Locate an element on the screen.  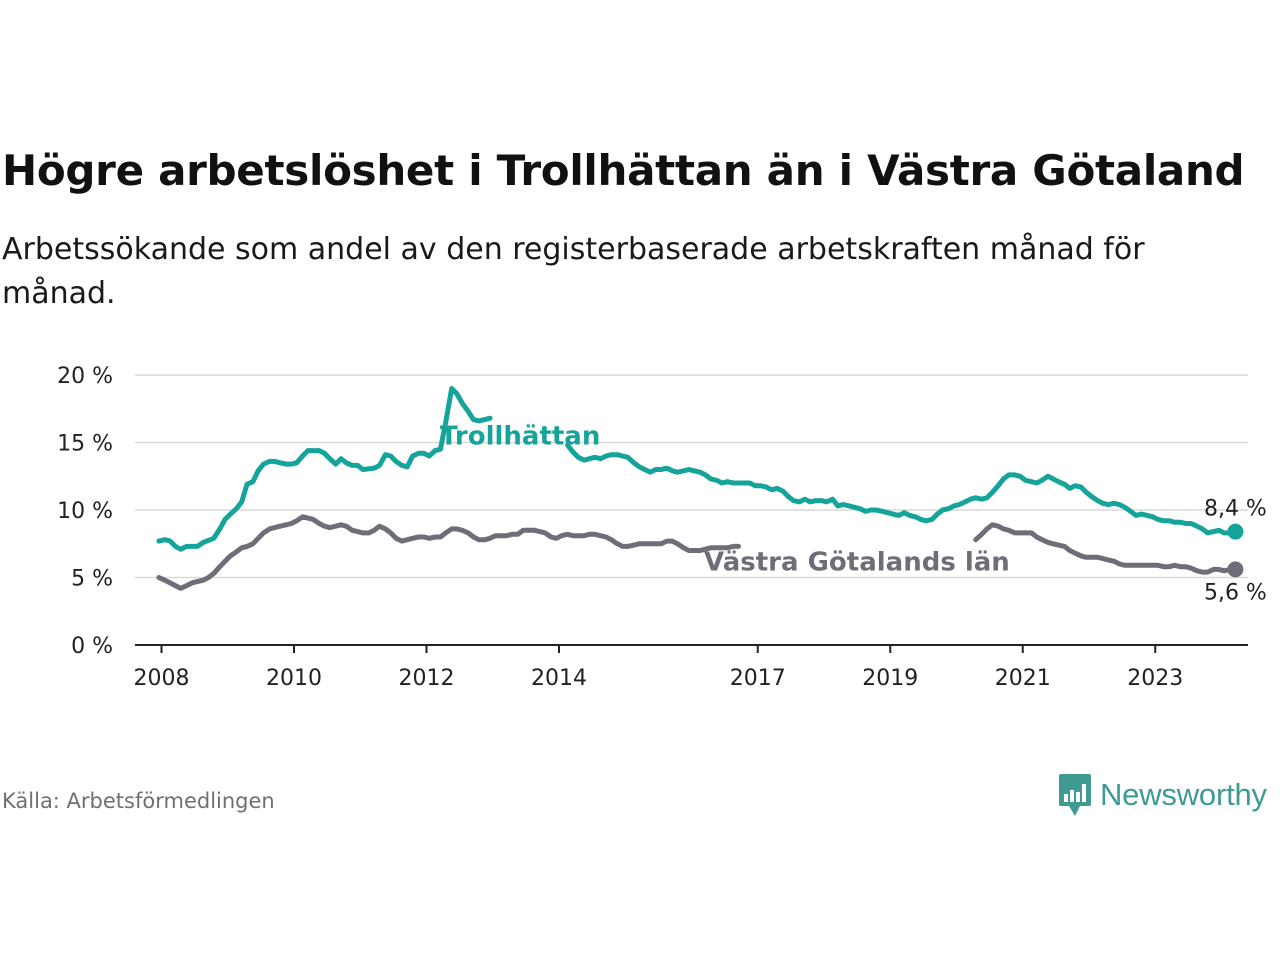
x-tick-label: 2019 is located at coordinates (890, 678).